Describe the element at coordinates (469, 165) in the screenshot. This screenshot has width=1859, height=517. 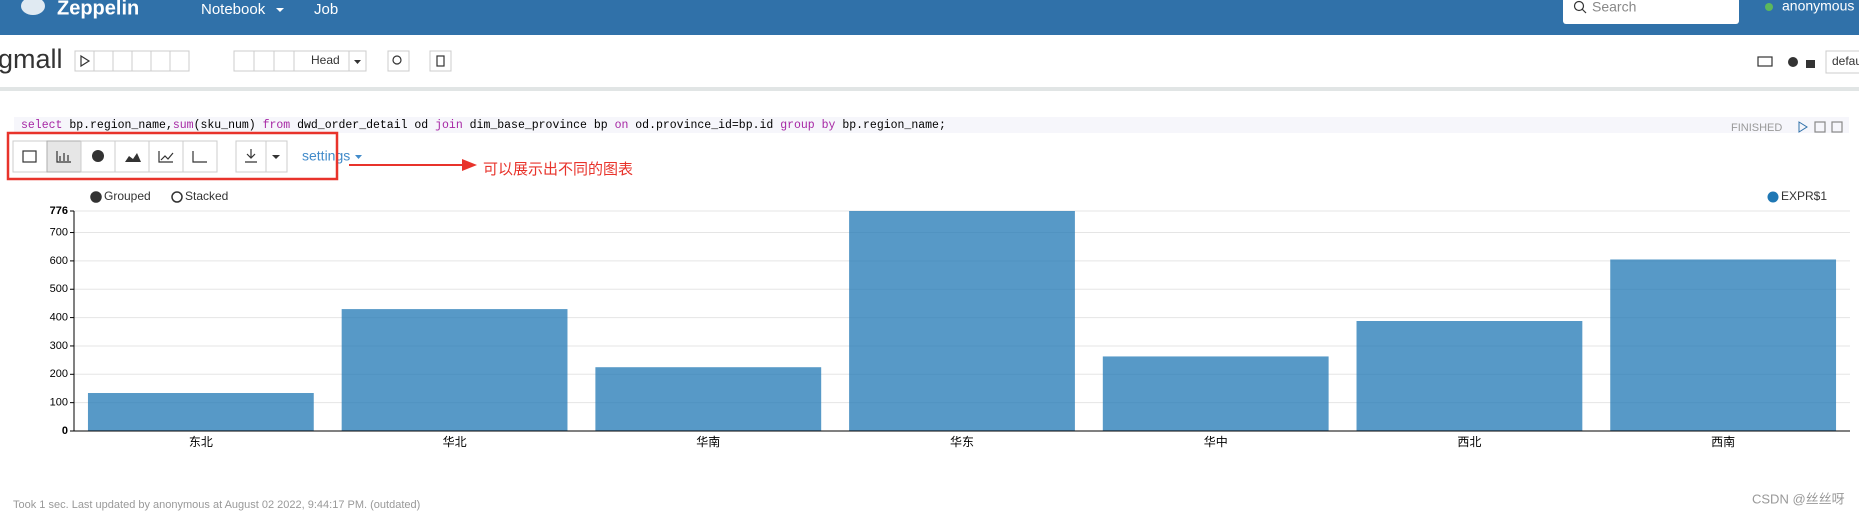
I see `arrow-head` at that location.